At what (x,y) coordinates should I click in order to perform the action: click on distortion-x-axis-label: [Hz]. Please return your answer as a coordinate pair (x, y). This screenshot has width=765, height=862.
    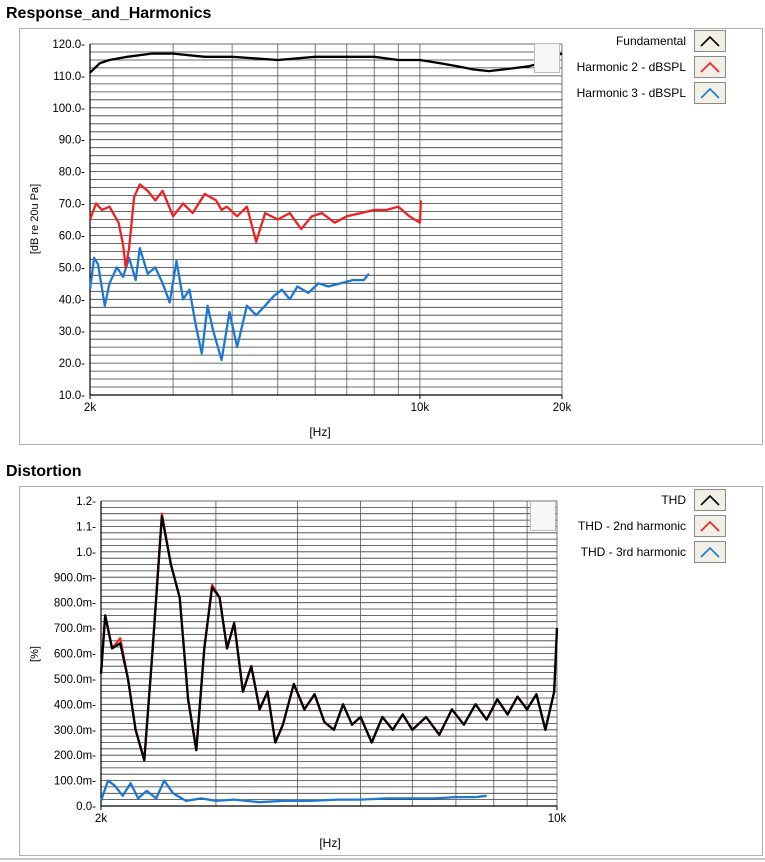
    Looking at the image, I should click on (329, 843).